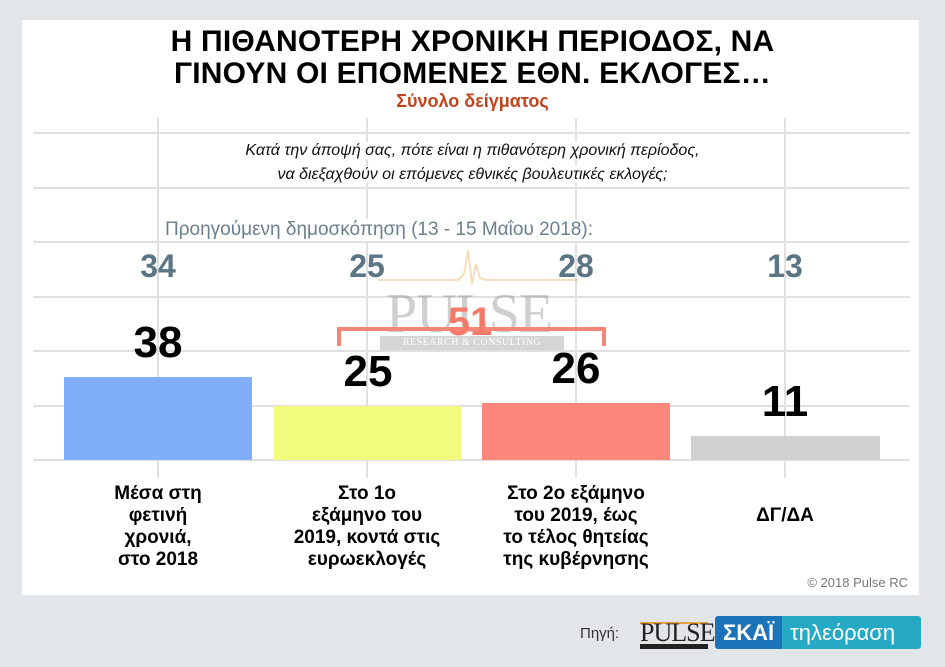 This screenshot has width=945, height=667. I want to click on category-label-line: φετινή, so click(158, 515).